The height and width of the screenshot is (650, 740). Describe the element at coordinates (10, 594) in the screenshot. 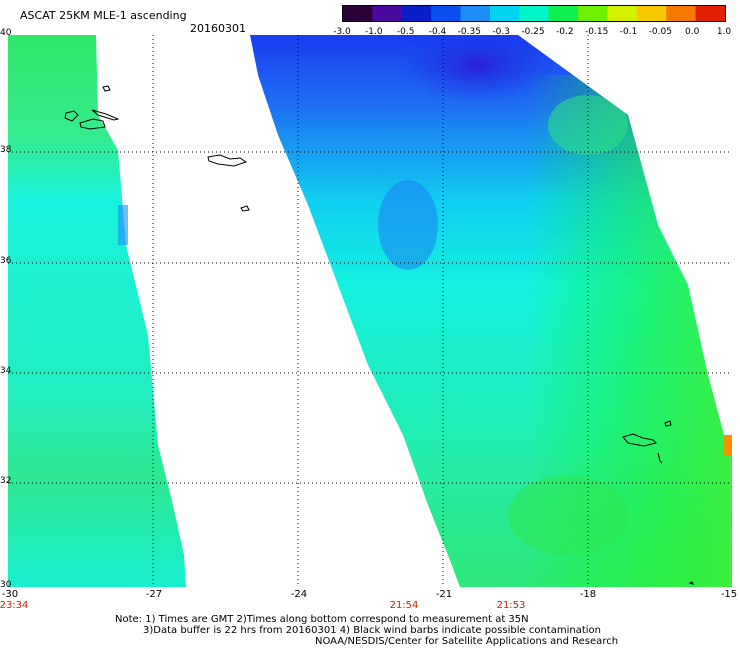

I see `lon-label: -30` at that location.